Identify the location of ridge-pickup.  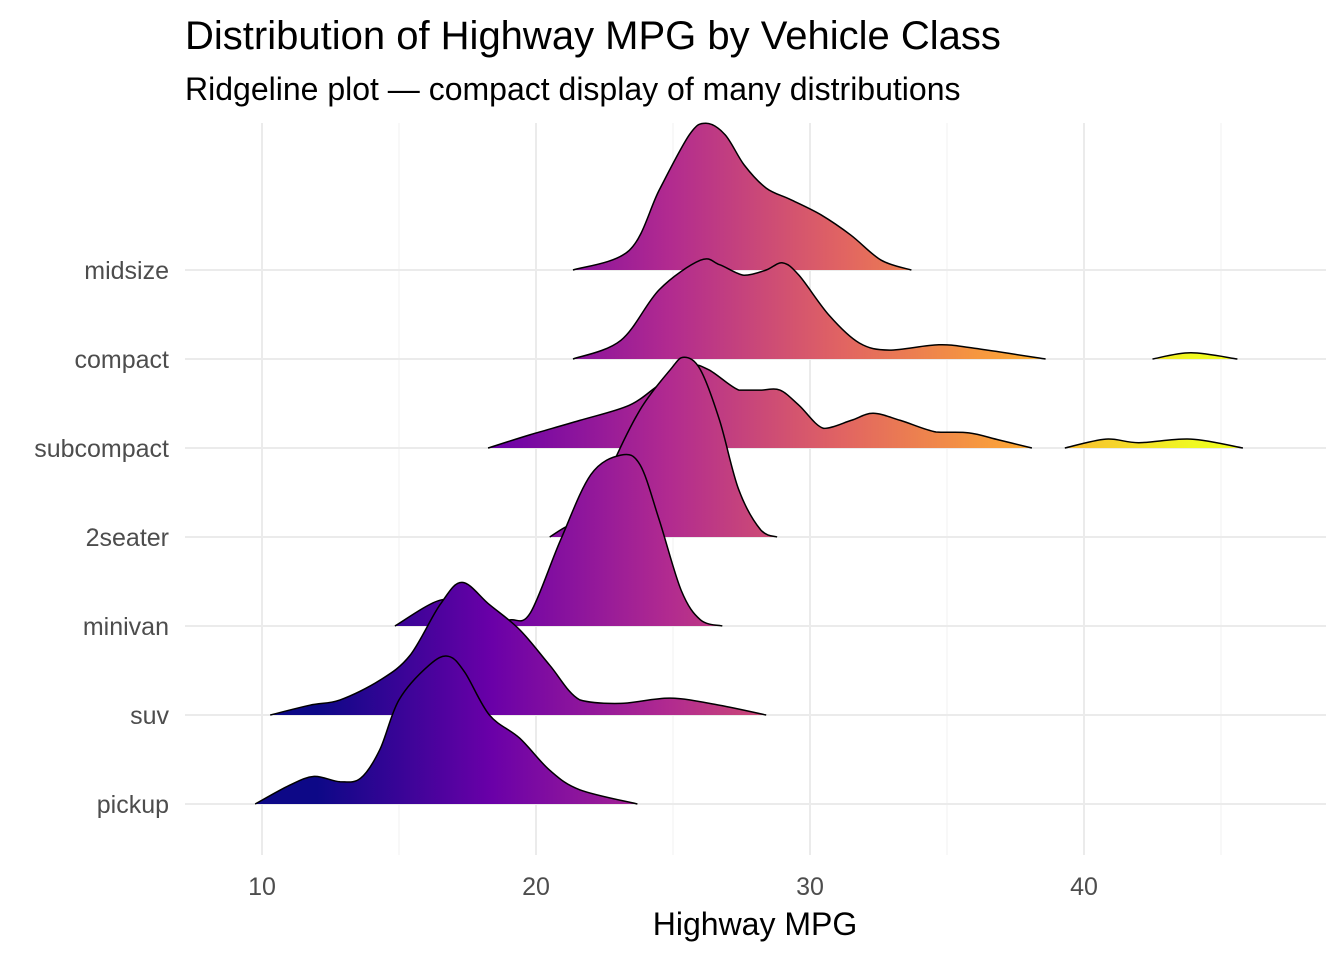
(446, 730).